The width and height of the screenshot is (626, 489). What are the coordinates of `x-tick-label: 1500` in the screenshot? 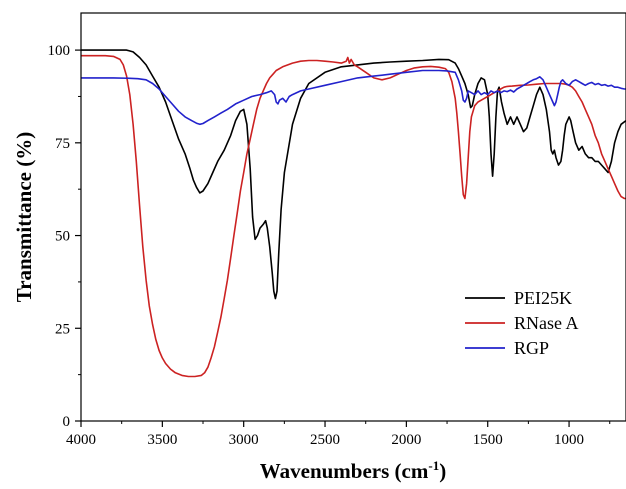 It's located at (488, 440).